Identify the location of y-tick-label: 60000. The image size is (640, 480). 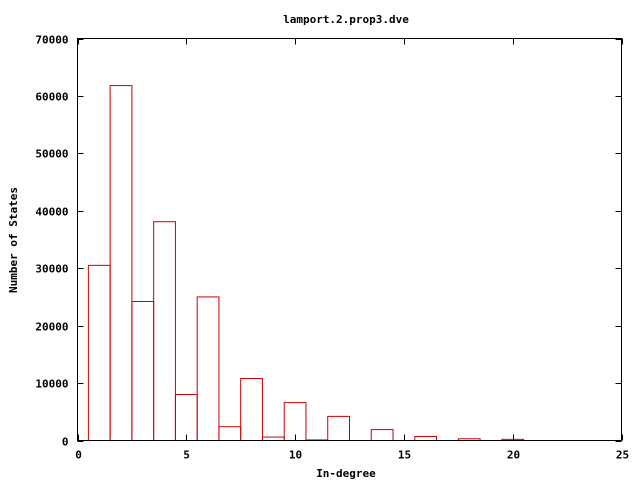
(51, 97).